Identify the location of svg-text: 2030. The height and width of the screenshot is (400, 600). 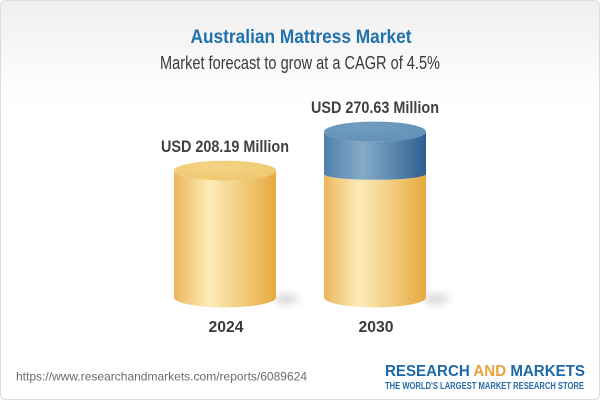
(376, 327).